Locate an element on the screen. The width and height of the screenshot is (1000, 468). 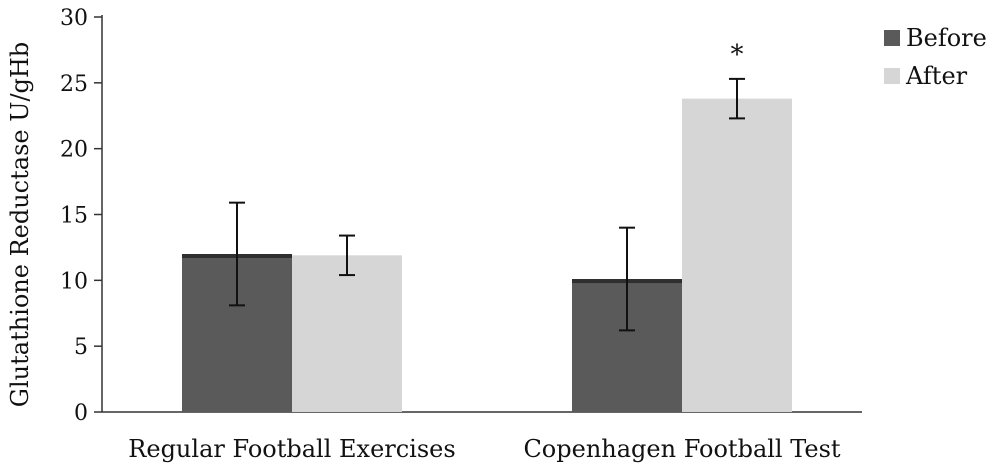
y-tick-label: 25 is located at coordinates (74, 84).